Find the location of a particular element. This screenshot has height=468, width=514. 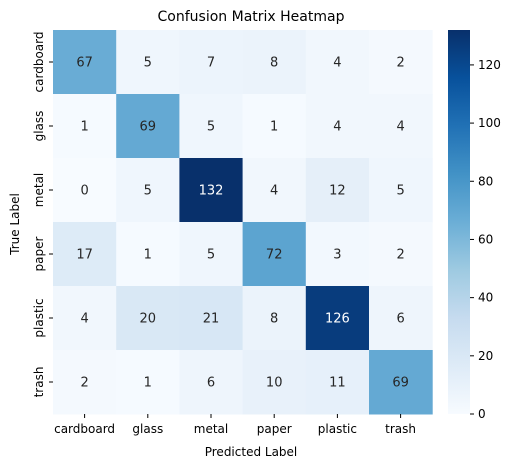

heatmap-cell-glass-plastic is located at coordinates (337, 126).